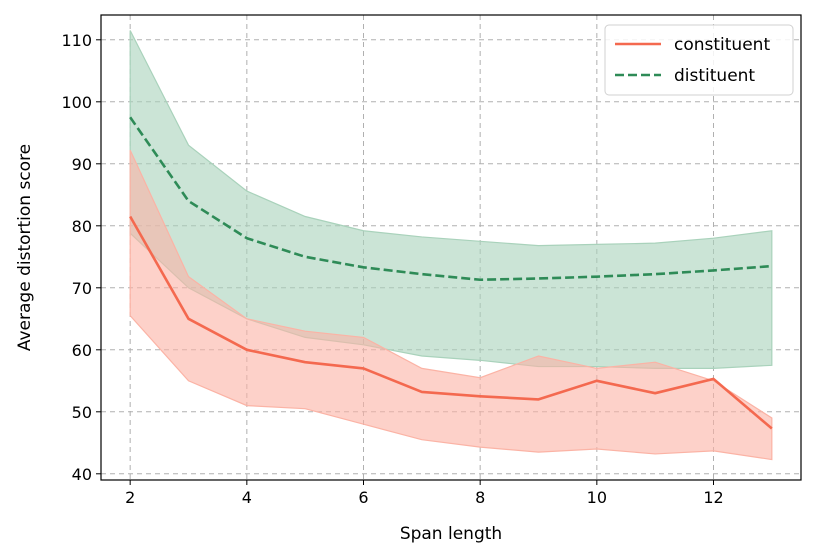 The height and width of the screenshot is (560, 830). Describe the element at coordinates (82, 474) in the screenshot. I see `y-tick-label: 40` at that location.